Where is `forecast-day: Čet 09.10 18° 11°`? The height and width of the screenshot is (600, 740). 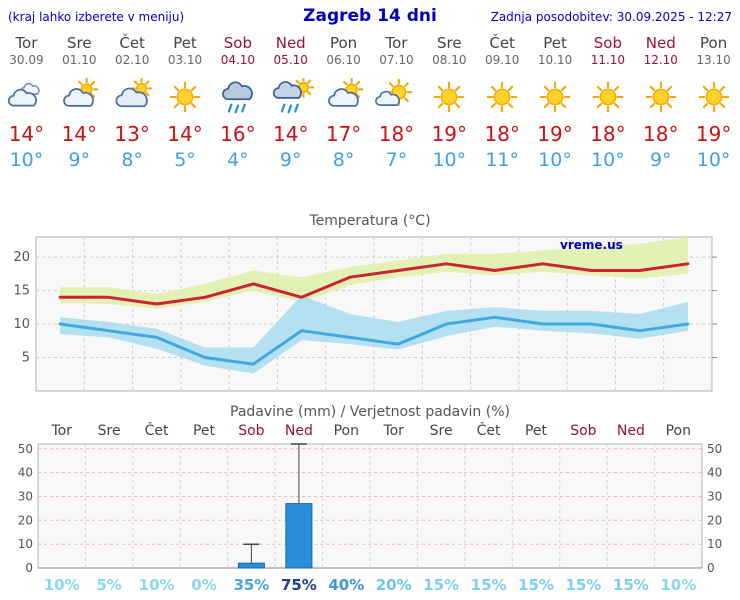
forecast-day: Čet 09.10 18° 11° is located at coordinates (502, 101).